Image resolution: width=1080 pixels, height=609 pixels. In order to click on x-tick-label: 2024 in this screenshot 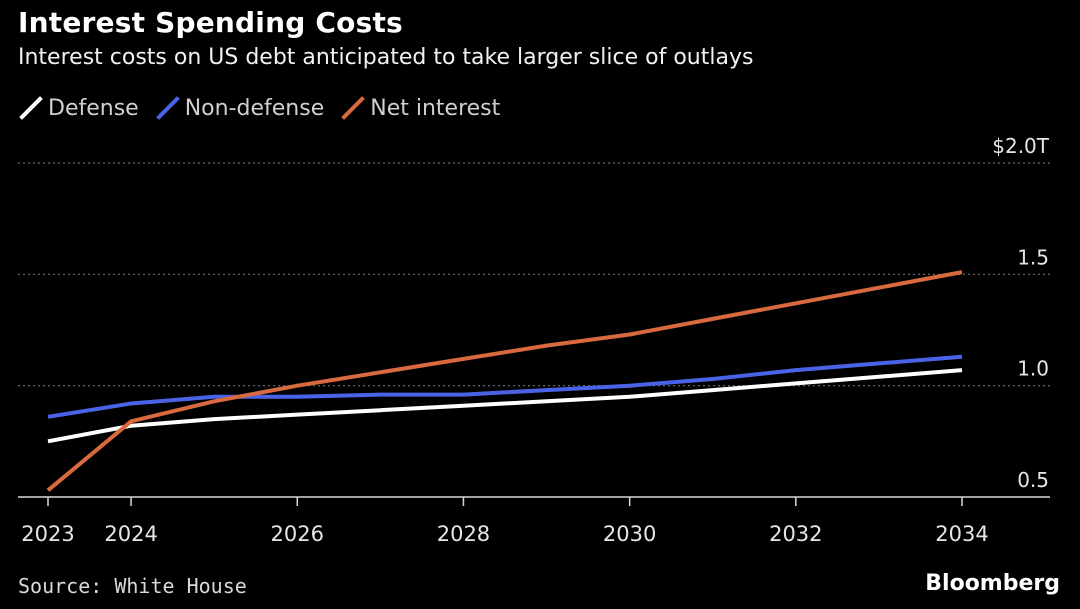, I will do `click(130, 534)`.